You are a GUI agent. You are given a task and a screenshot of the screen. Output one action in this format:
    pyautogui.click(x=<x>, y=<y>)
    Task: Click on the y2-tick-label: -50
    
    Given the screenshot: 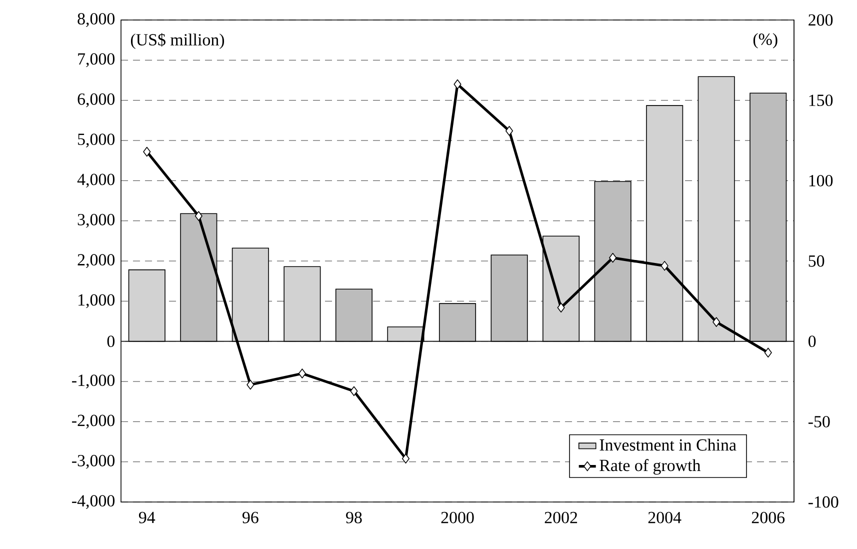 What is the action you would take?
    pyautogui.click(x=819, y=422)
    